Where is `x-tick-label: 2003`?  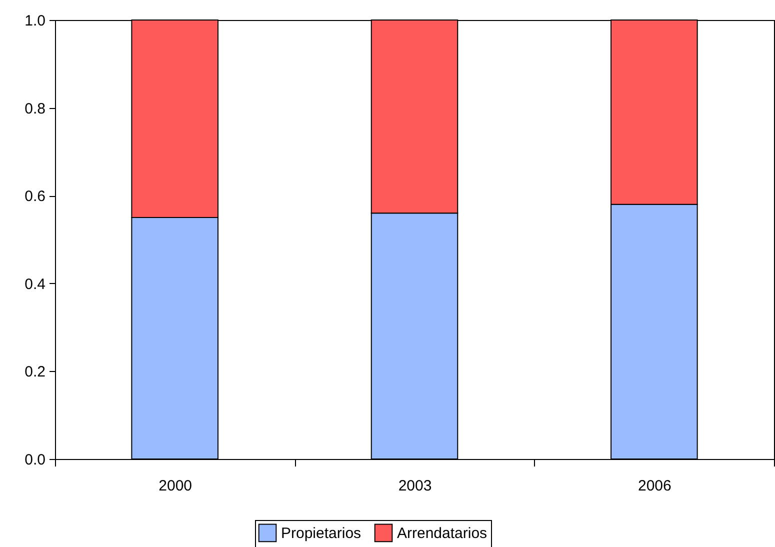 x-tick-label: 2003 is located at coordinates (415, 486).